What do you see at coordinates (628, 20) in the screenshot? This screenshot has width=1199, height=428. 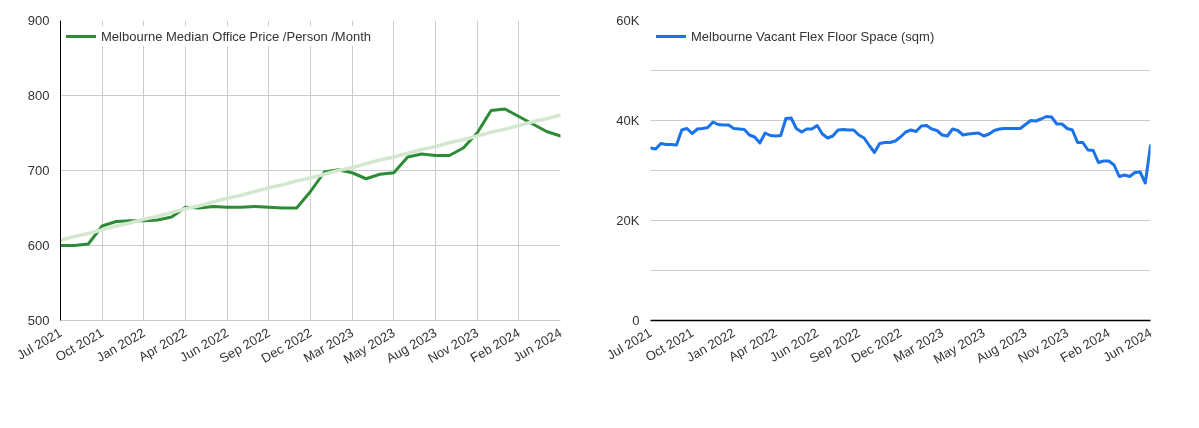 I see `y-tick-label: 60K` at bounding box center [628, 20].